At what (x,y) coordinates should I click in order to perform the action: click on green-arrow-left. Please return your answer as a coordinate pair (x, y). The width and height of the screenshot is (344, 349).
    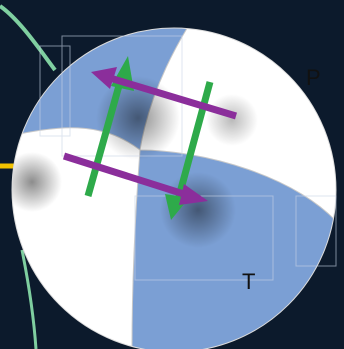
    Looking at the image, I should click on (105, 135).